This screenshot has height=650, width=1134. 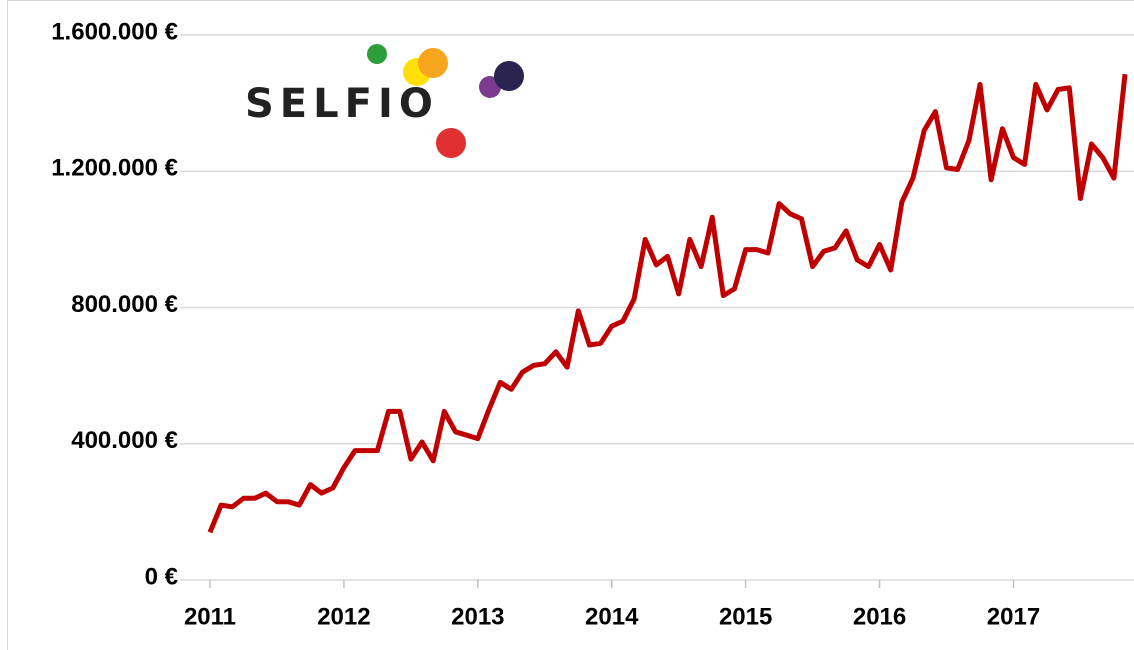 I want to click on y-tick-label: 0 €, so click(x=161, y=576).